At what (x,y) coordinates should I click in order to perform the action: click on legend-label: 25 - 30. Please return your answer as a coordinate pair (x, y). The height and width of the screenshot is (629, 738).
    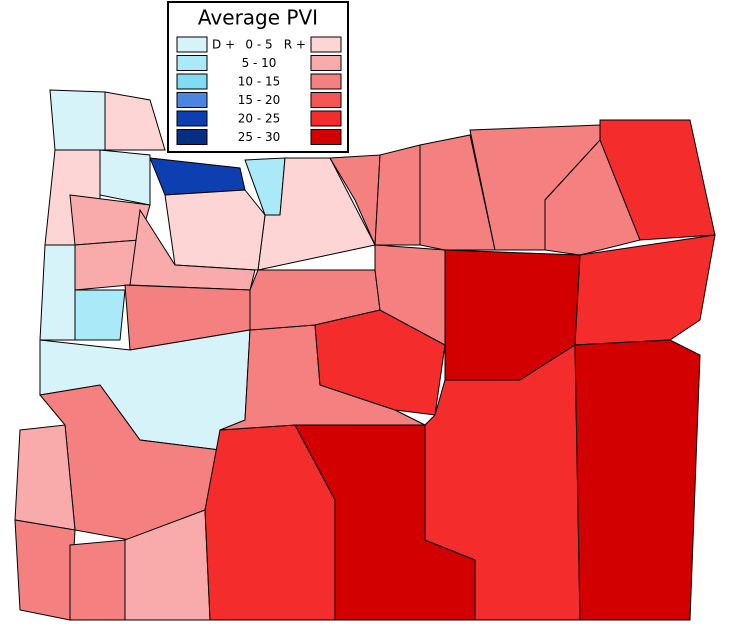
    Looking at the image, I should click on (259, 137).